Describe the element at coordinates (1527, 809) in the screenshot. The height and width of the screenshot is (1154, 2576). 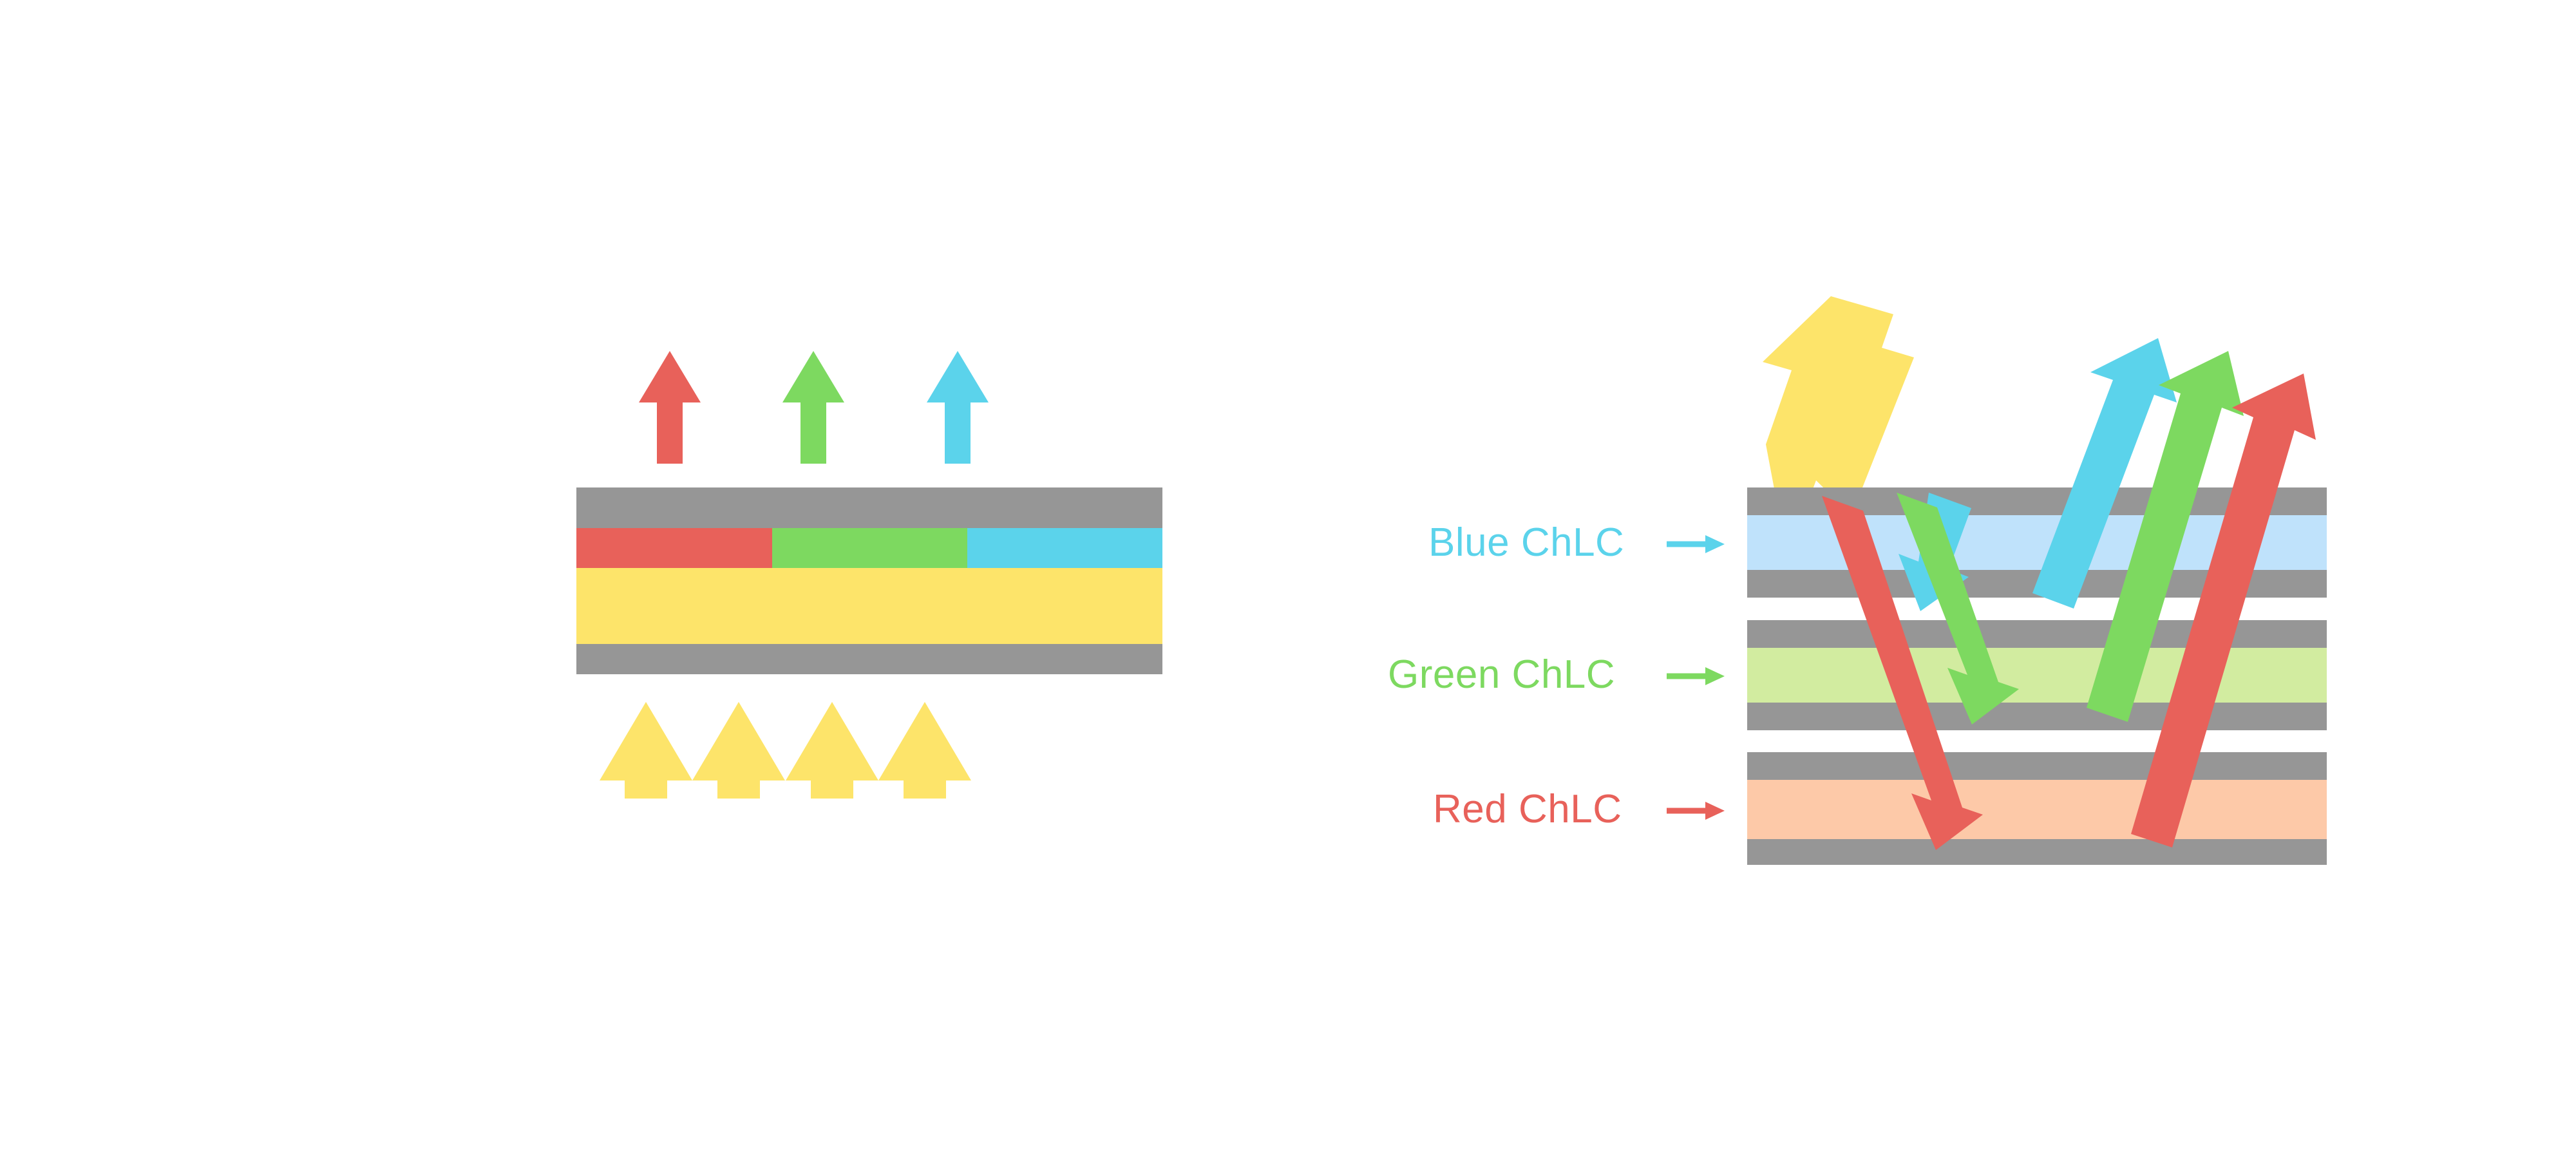
I see `red-chlc-label: Red ChLC` at that location.